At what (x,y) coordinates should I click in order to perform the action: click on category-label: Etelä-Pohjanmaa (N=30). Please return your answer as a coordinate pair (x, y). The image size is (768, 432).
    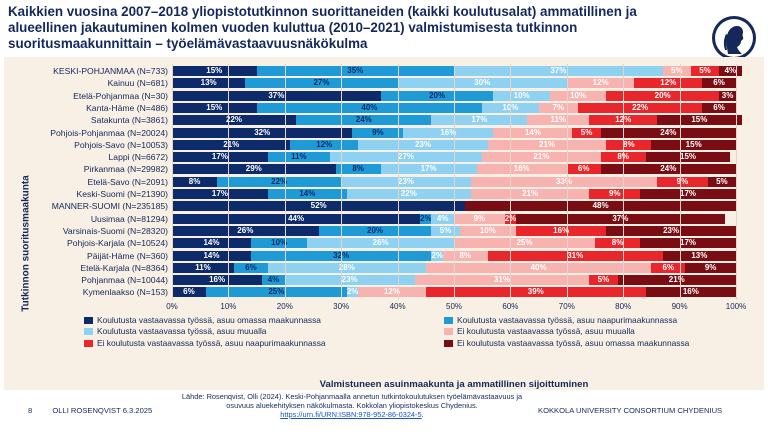
    Looking at the image, I should click on (120, 95).